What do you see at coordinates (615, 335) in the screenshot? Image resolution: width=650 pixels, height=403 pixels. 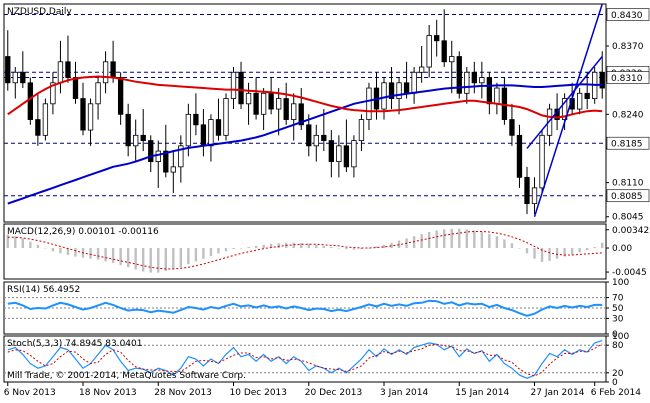 I see `rsi-ytick-label: 0` at bounding box center [615, 335].